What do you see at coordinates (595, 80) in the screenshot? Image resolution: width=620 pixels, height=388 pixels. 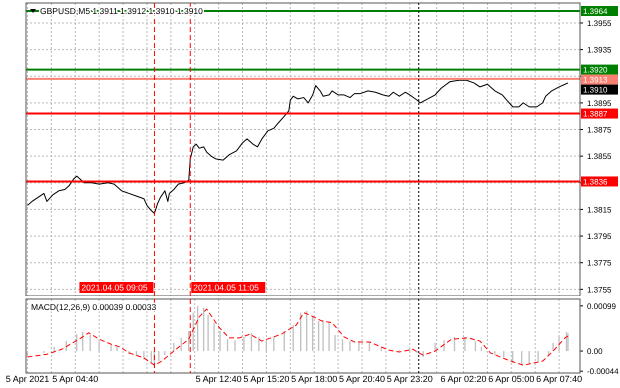 I see `ref-line-label: 1.3913` at bounding box center [595, 80].